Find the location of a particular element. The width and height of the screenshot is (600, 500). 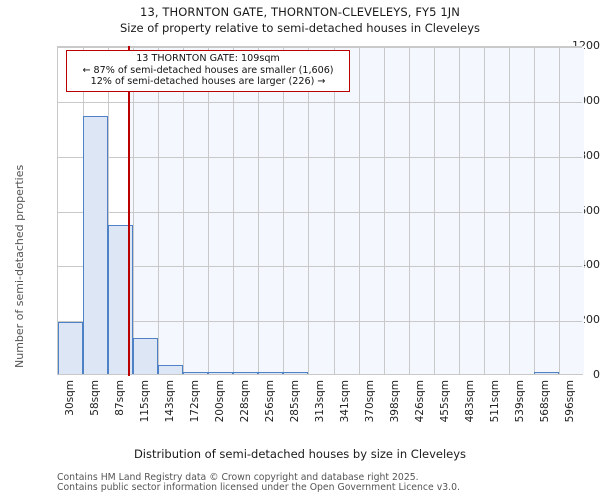

x-tick-text: 256sqm is located at coordinates (269, 401).